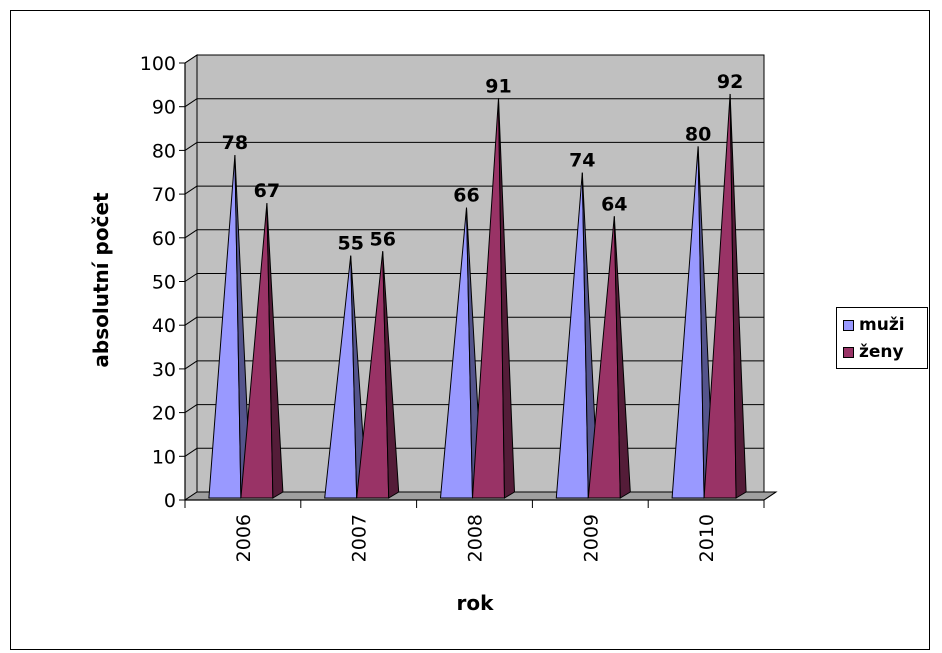 The image size is (942, 653). I want to click on x-tick-labels: 2006 2007 2008 2009 2010, so click(475, 538).